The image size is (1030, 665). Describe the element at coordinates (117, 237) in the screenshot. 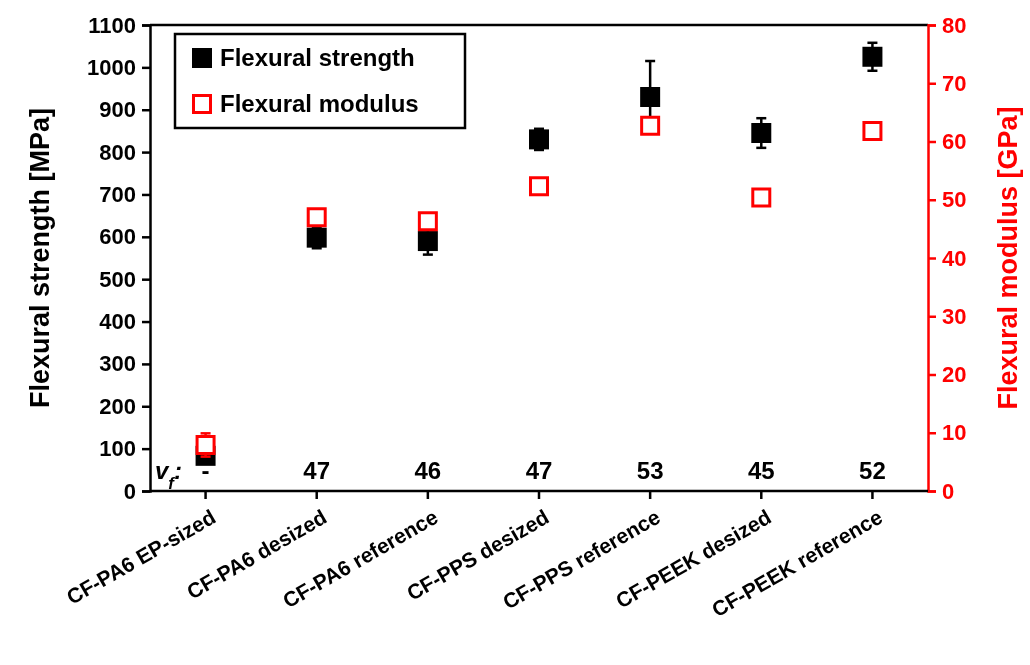

I see `y-tick-label: 600` at that location.